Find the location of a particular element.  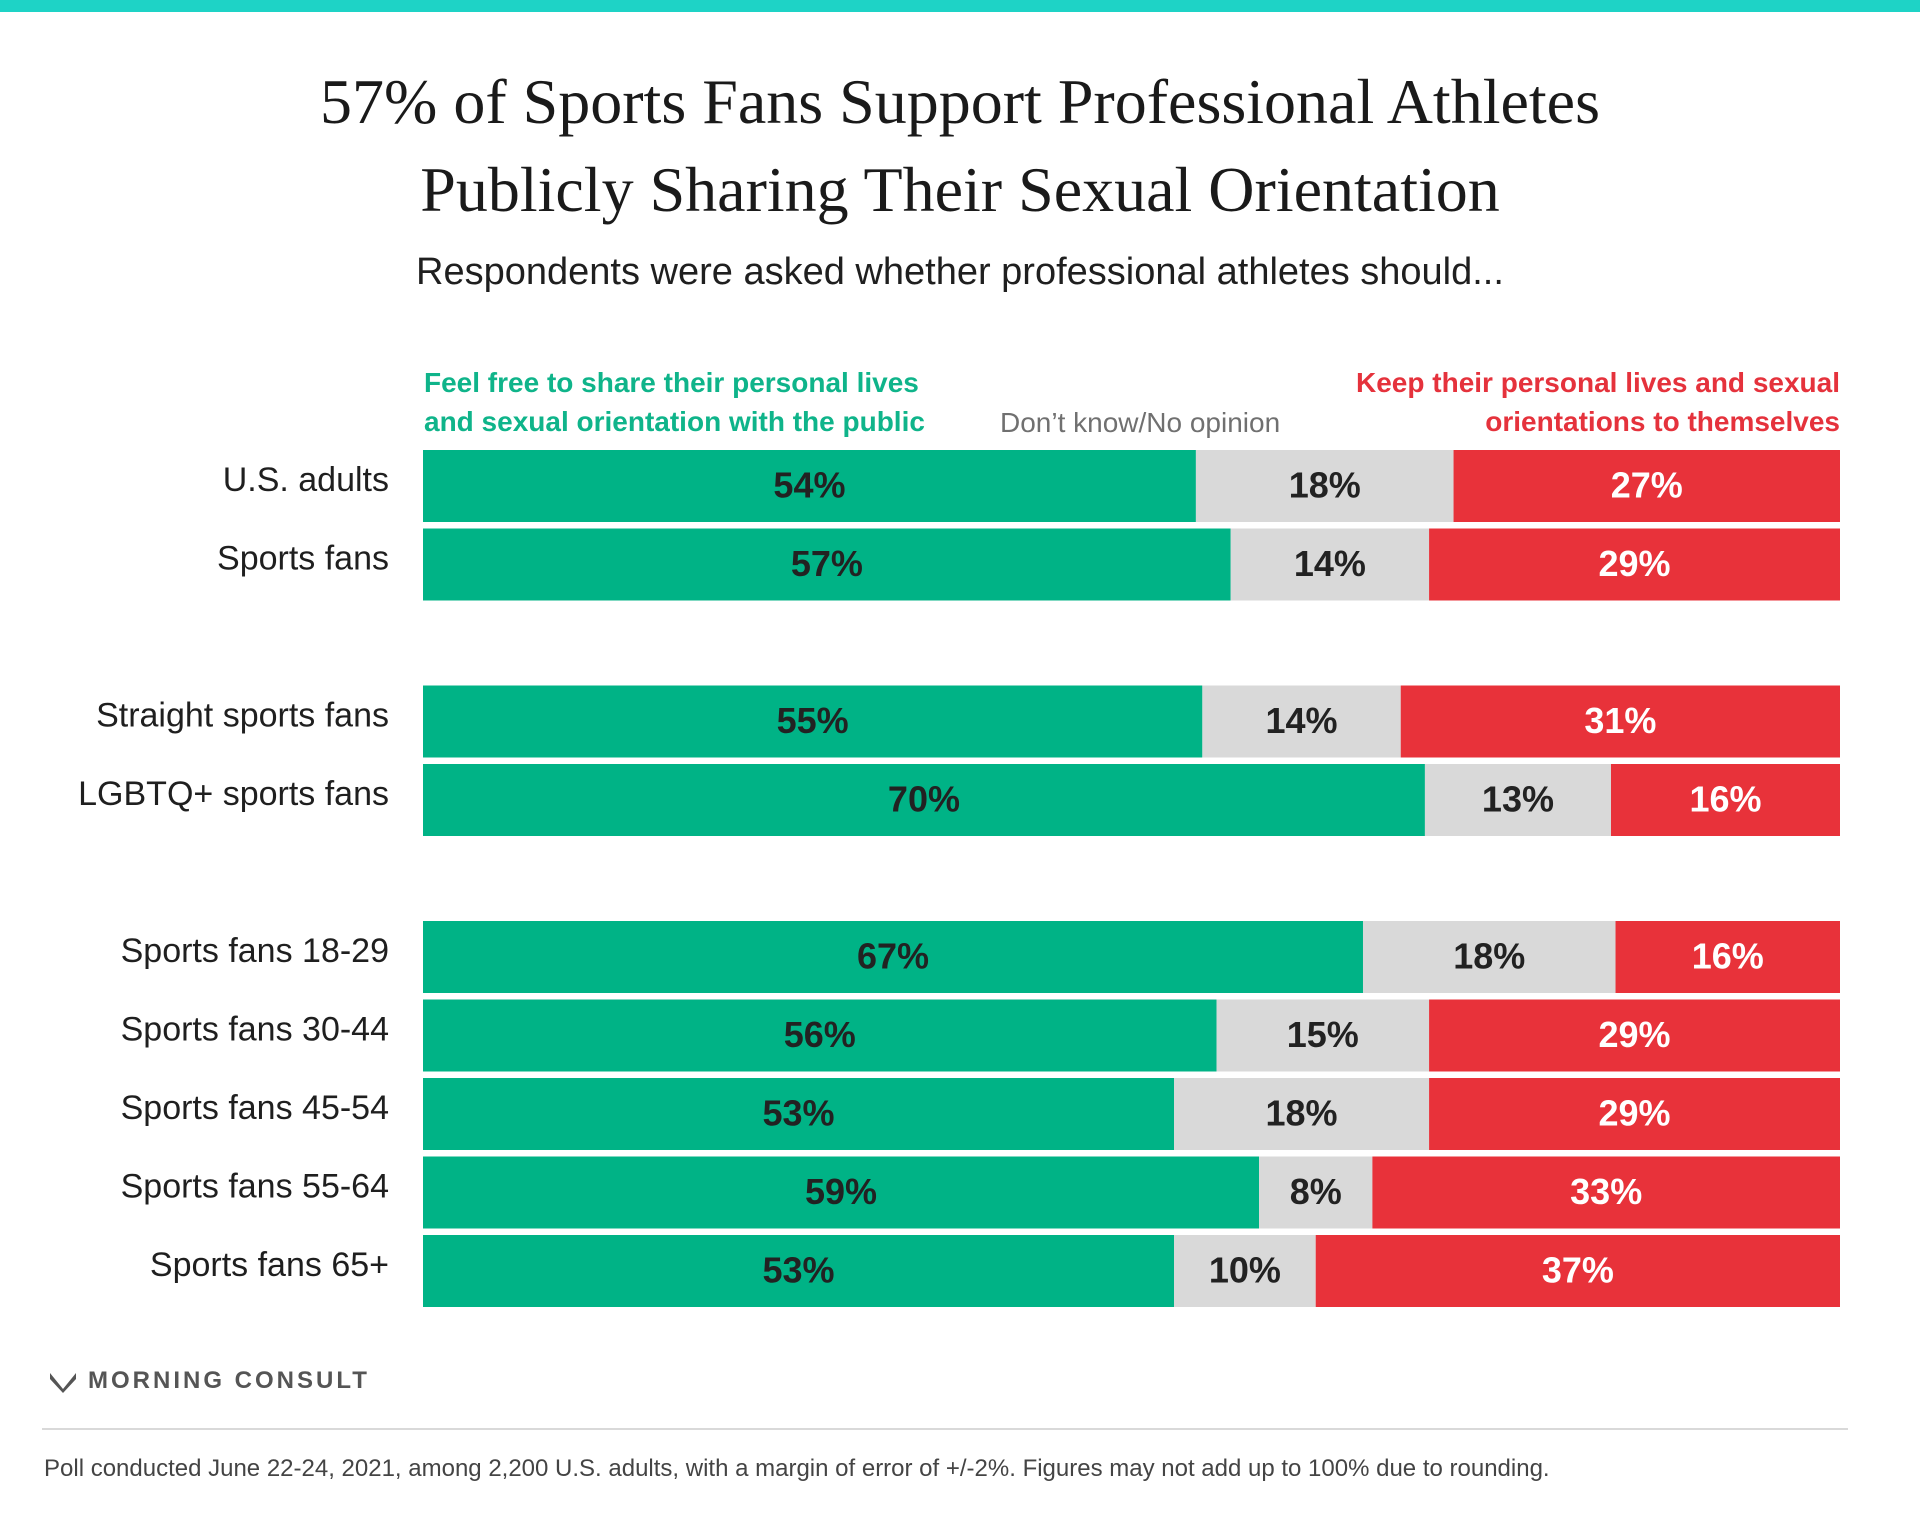

data-label-no-opinion-lgbtq-sports-fans: 13% is located at coordinates (1518, 799).